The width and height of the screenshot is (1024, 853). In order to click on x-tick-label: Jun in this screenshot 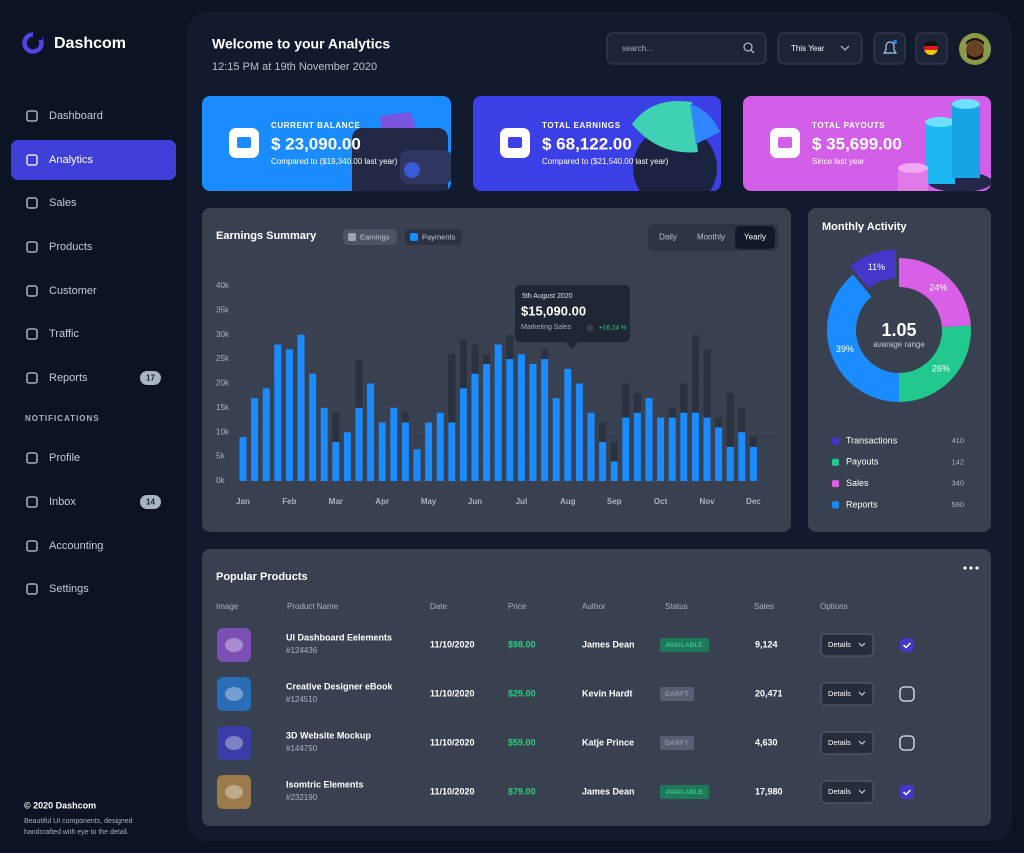, I will do `click(475, 501)`.